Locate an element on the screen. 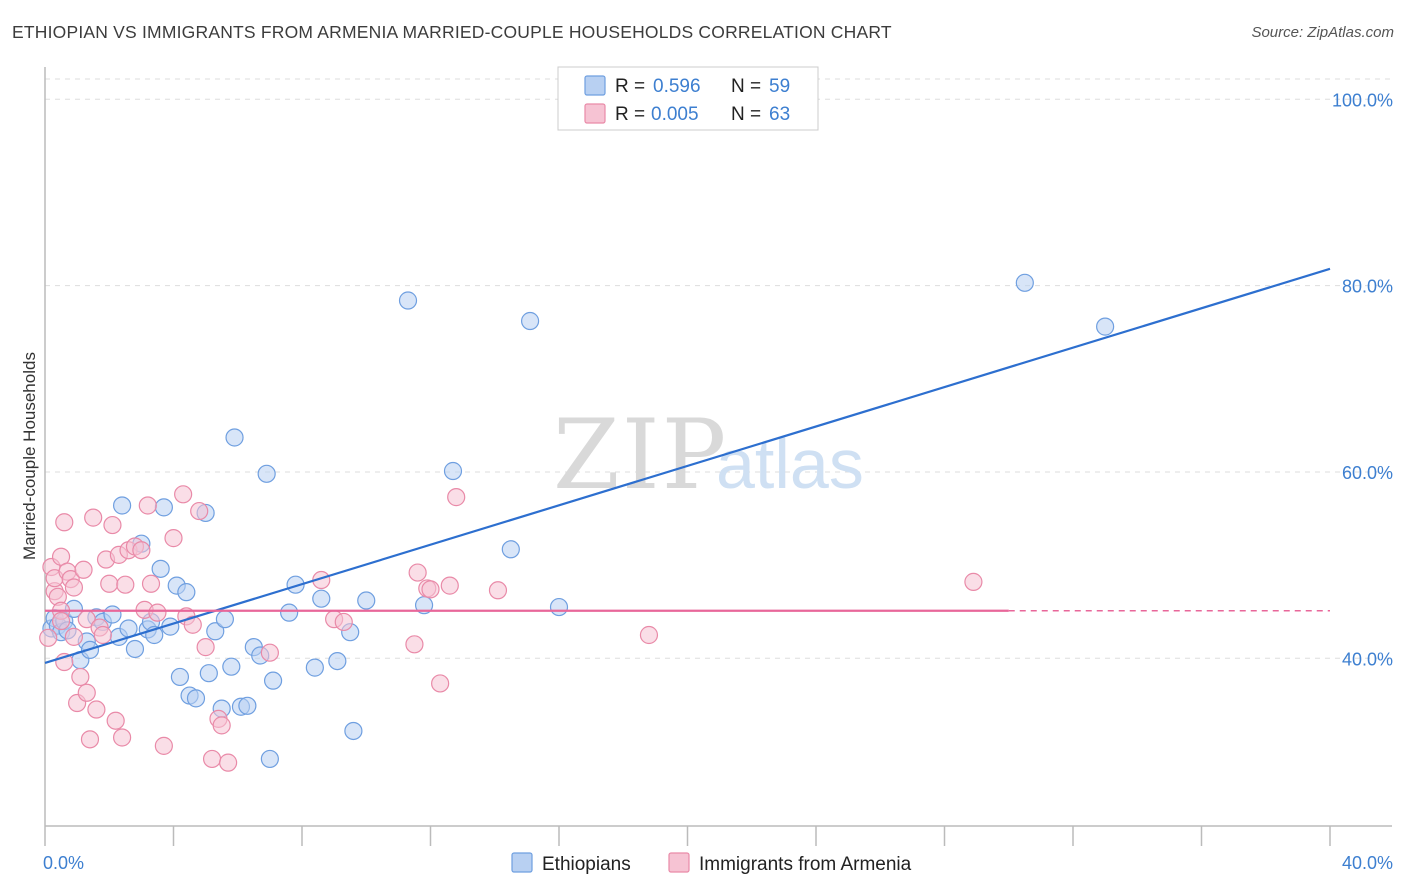  legend-swatch-armenia is located at coordinates (595, 113).